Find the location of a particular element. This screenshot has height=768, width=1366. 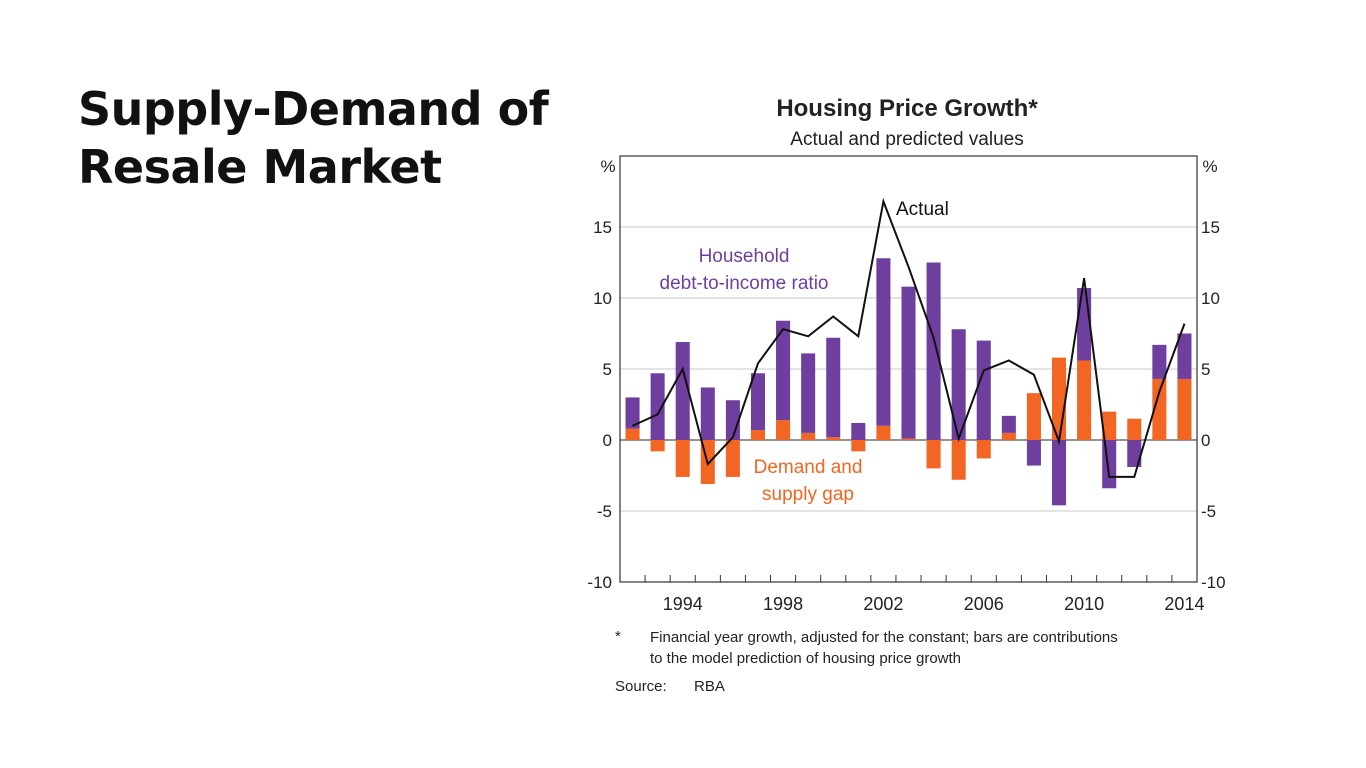

x-tick-label: 1994 is located at coordinates (683, 604).